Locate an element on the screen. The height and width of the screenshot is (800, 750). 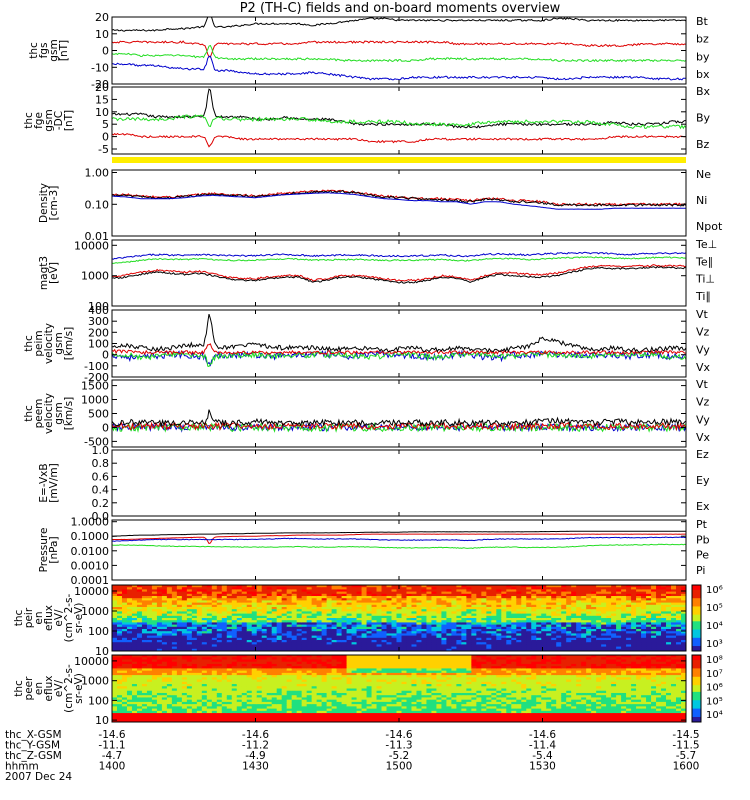
y-tick-label: -5 is located at coordinates (103, 149).